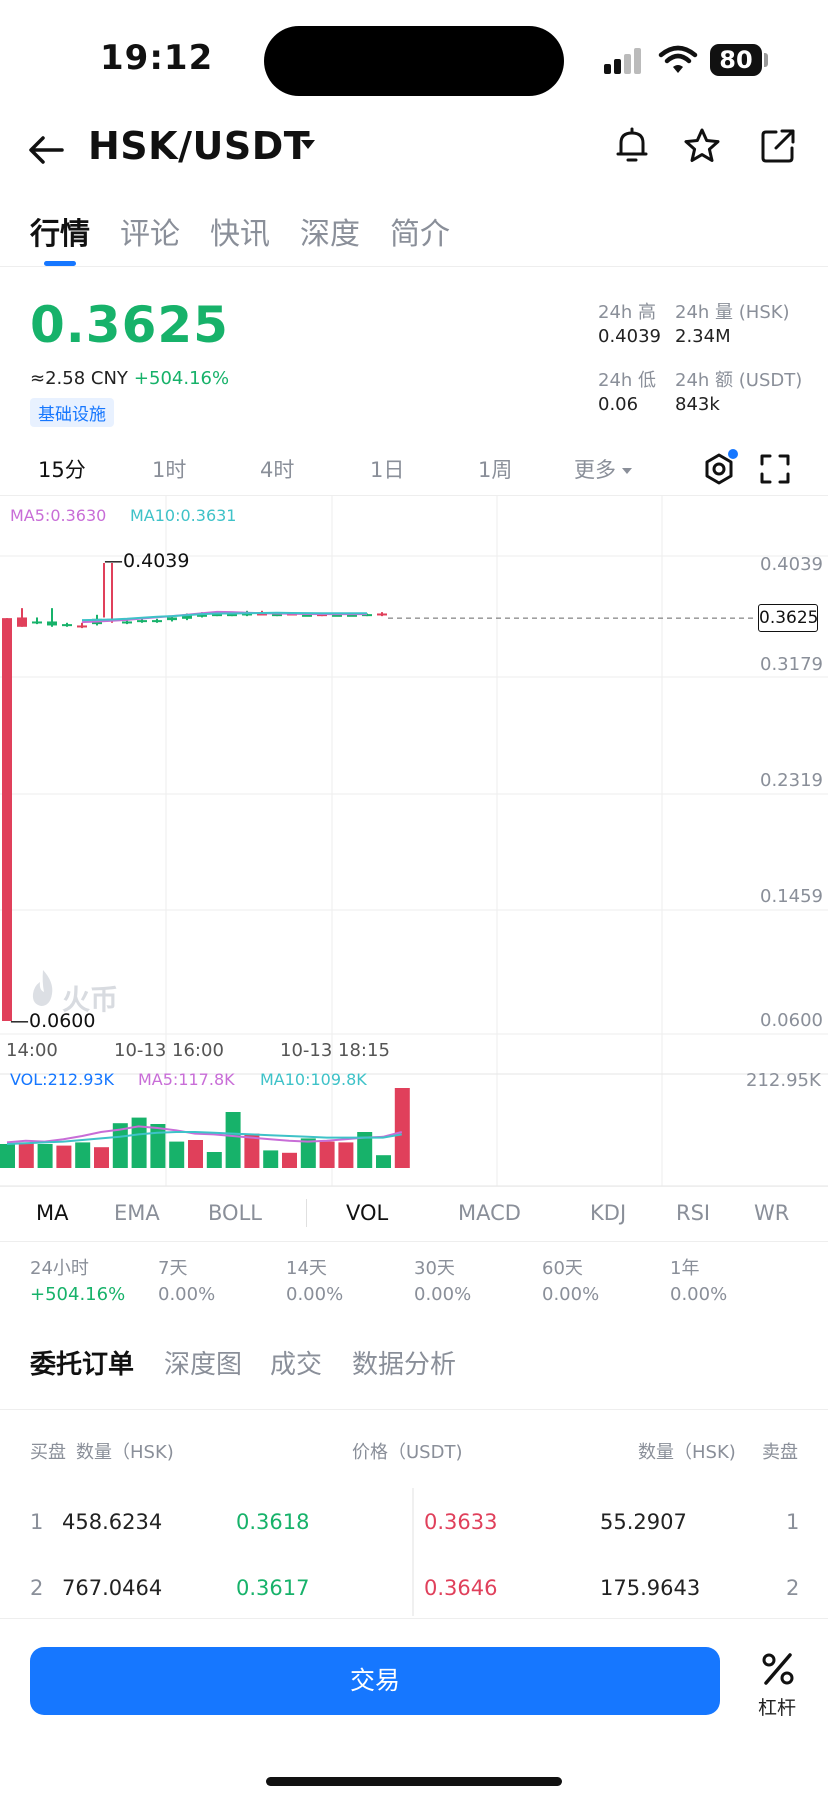 The height and width of the screenshot is (1800, 828). Describe the element at coordinates (766, 60) in the screenshot. I see `battery-tip` at that location.